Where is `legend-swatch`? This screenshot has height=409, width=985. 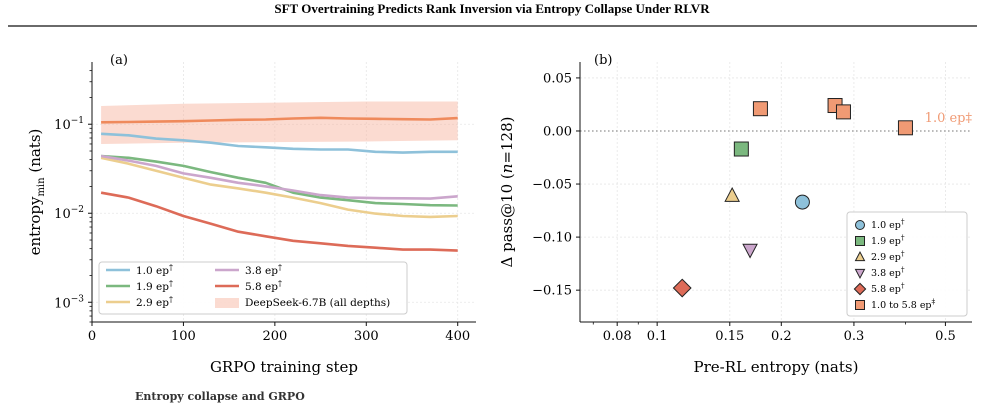 legend-swatch is located at coordinates (227, 303).